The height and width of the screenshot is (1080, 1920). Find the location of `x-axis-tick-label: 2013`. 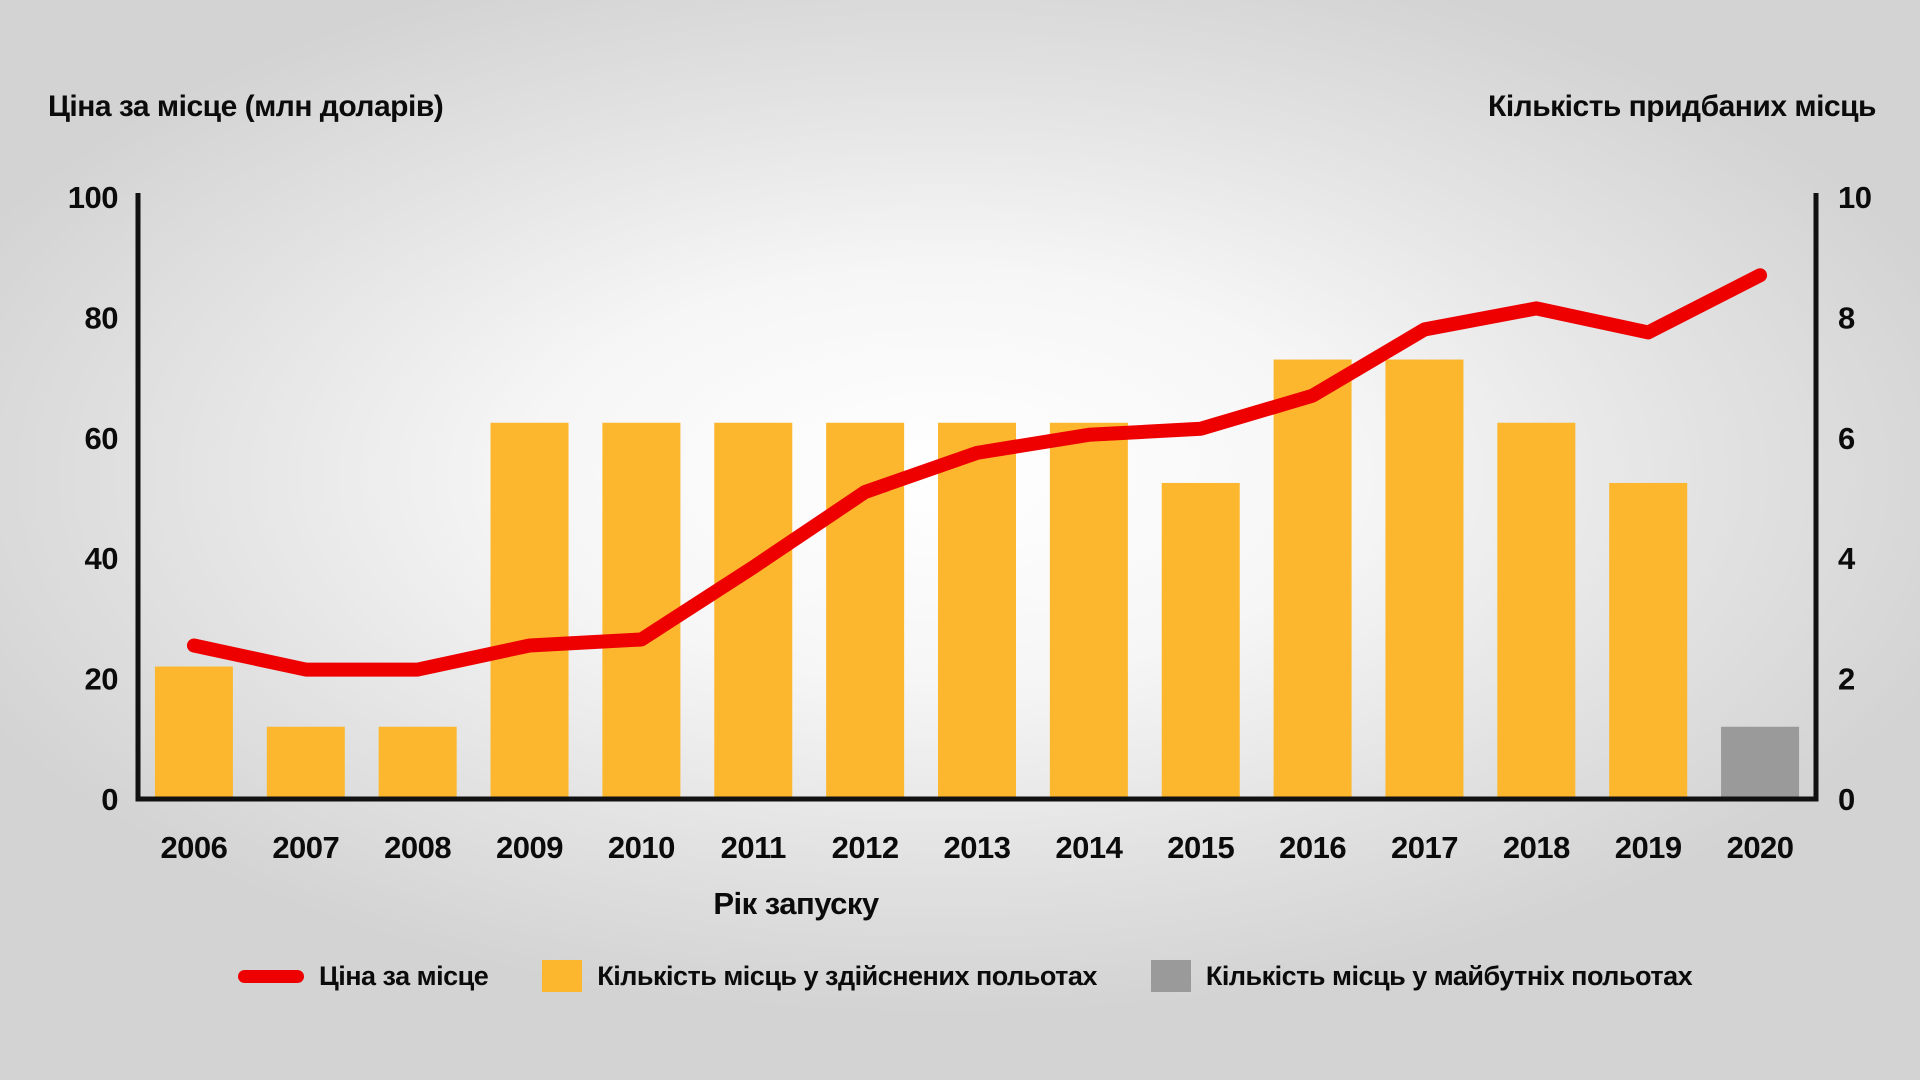

x-axis-tick-label: 2013 is located at coordinates (977, 847).